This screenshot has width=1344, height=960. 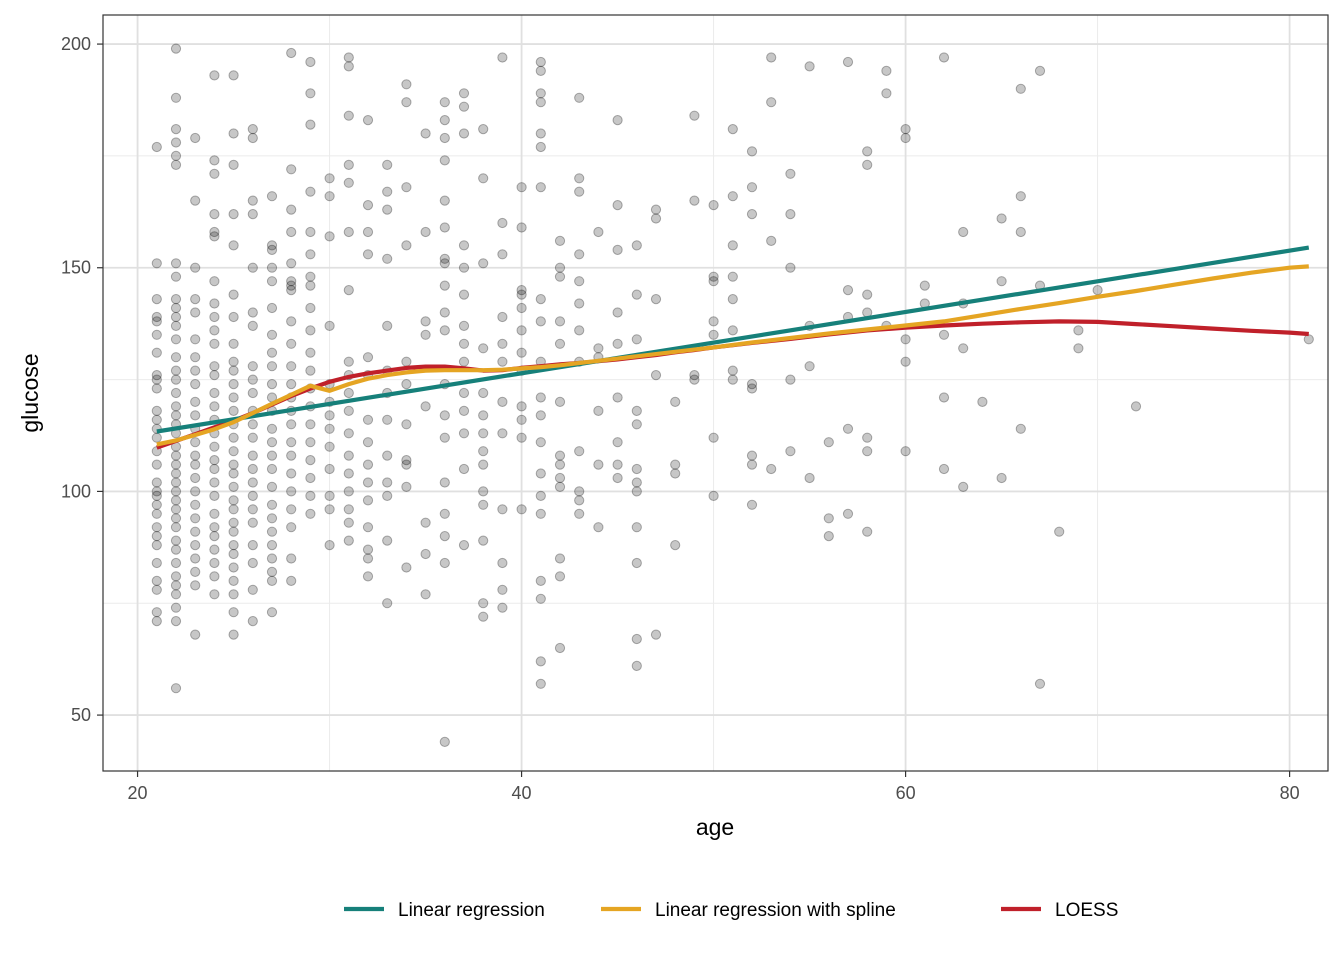 I want to click on x-tick-label: 60, so click(x=906, y=793).